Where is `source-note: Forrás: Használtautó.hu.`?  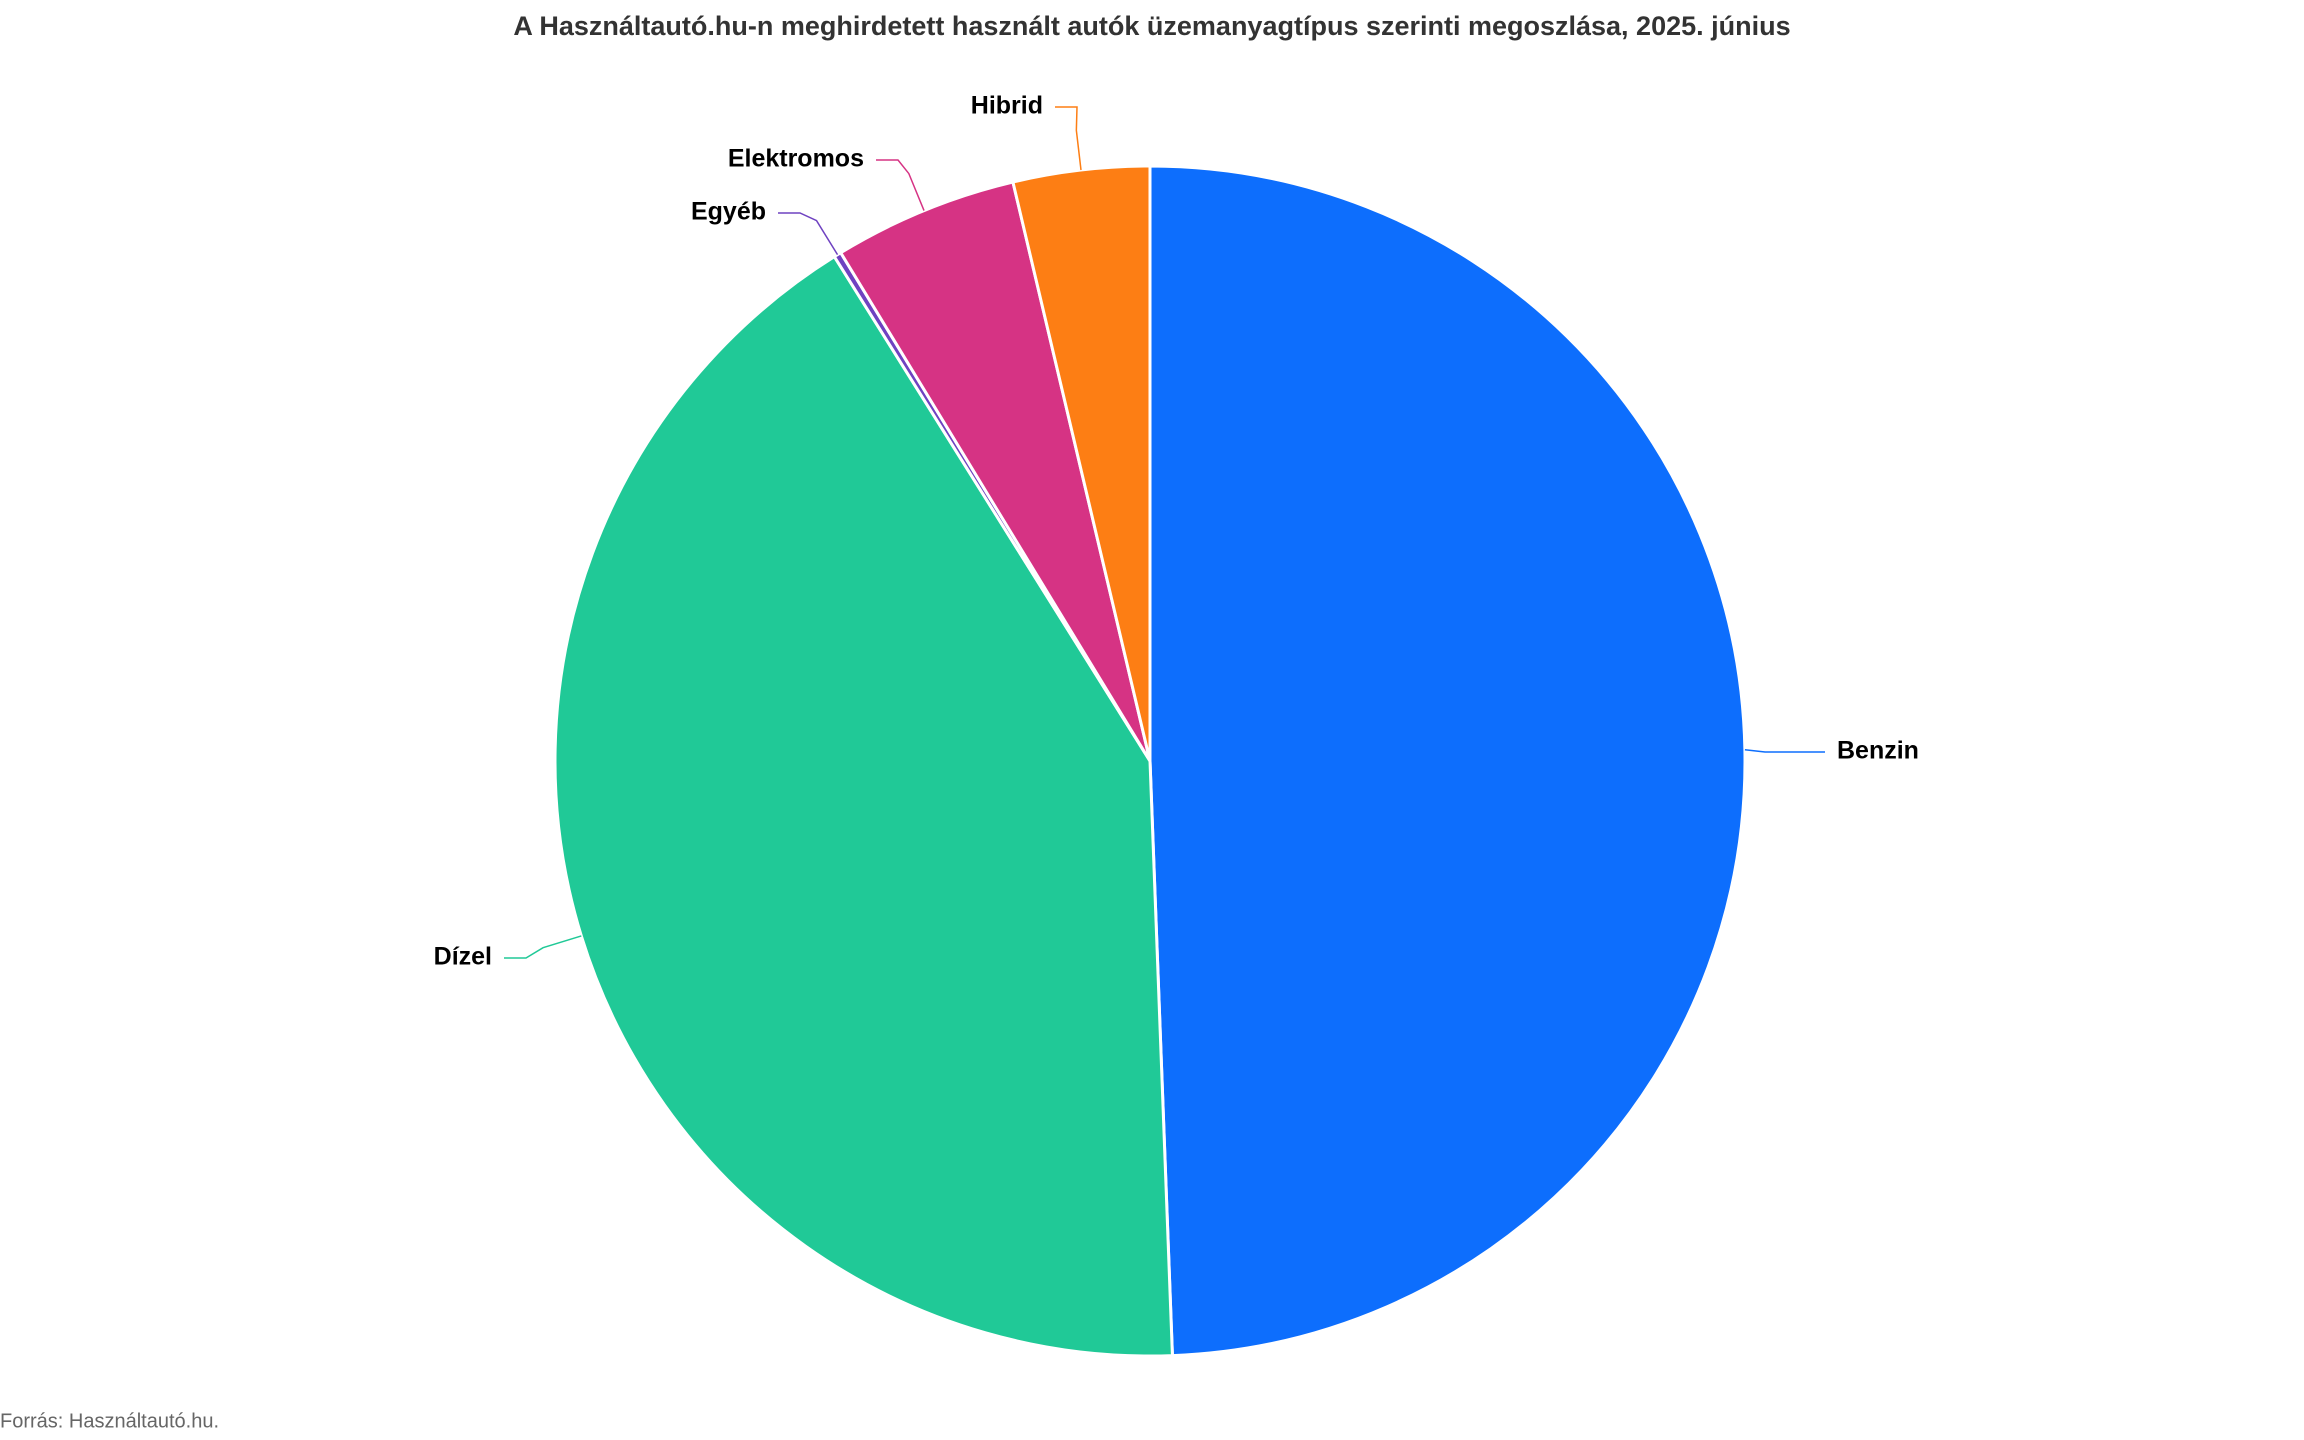
source-note: Forrás: Használtautó.hu. is located at coordinates (109, 1421).